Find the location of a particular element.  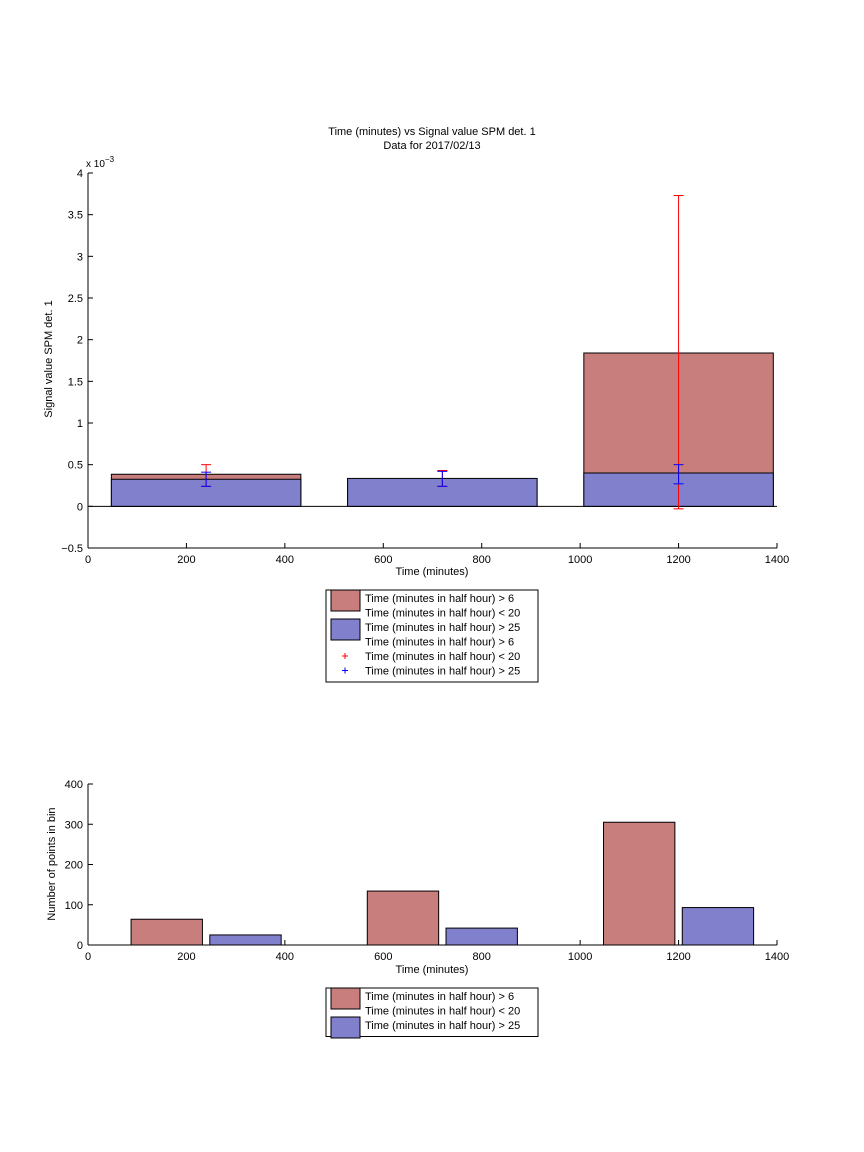

top-chart-legend-box is located at coordinates (432, 636).